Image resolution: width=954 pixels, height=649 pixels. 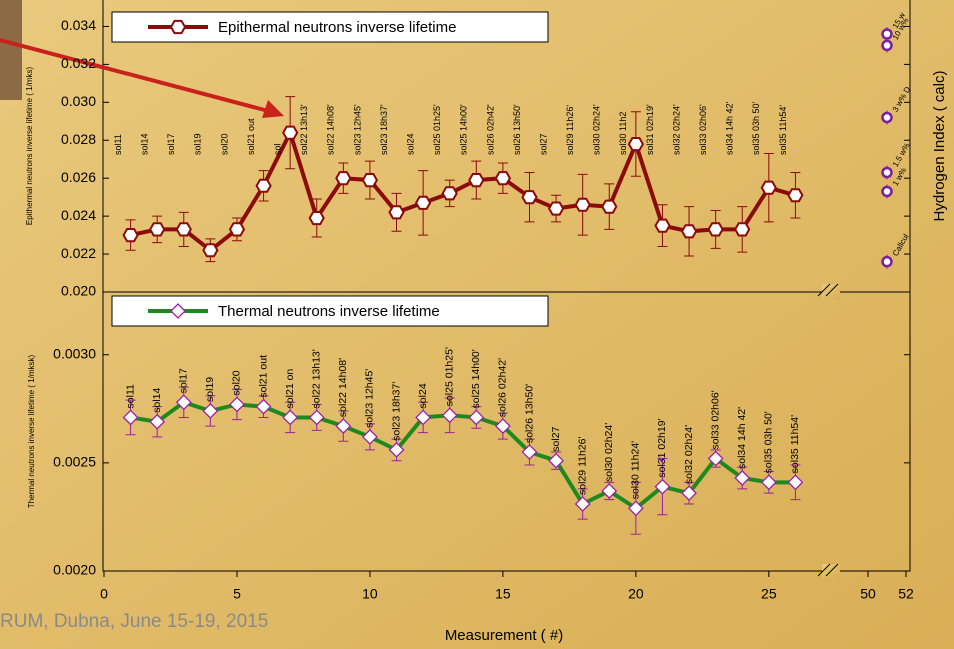 What do you see at coordinates (623, 133) in the screenshot?
I see `point-label: sol30 11h2` at bounding box center [623, 133].